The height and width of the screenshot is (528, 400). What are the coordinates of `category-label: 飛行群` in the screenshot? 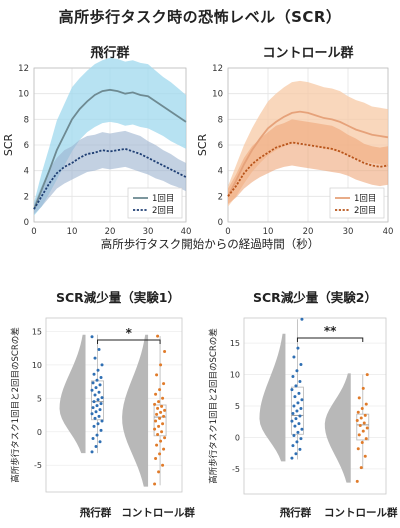 It's located at (95, 512).